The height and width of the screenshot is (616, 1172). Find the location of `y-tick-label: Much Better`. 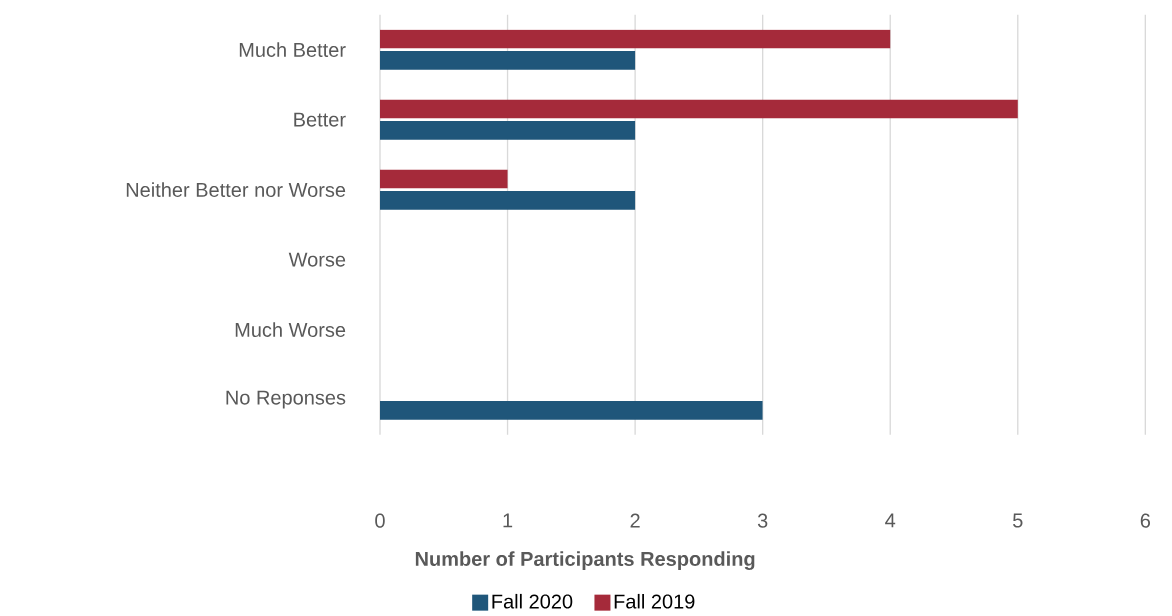

y-tick-label: Much Better is located at coordinates (292, 49).